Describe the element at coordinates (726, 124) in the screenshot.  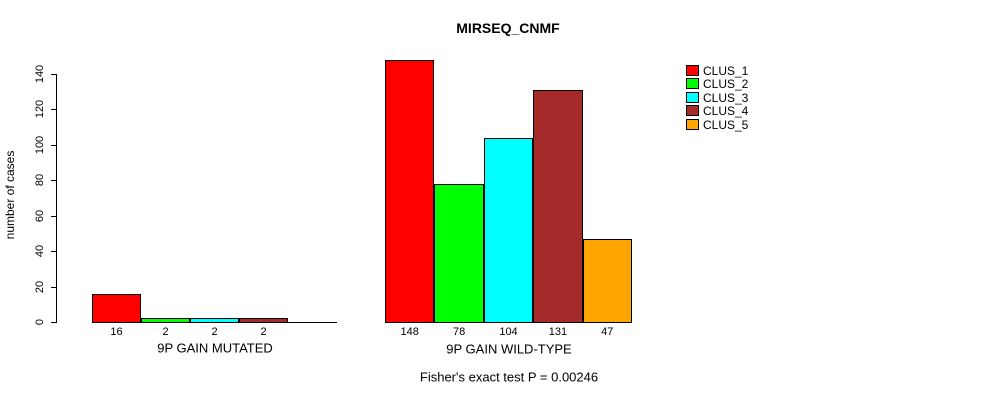
I see `legend-label: CLUS_5` at that location.